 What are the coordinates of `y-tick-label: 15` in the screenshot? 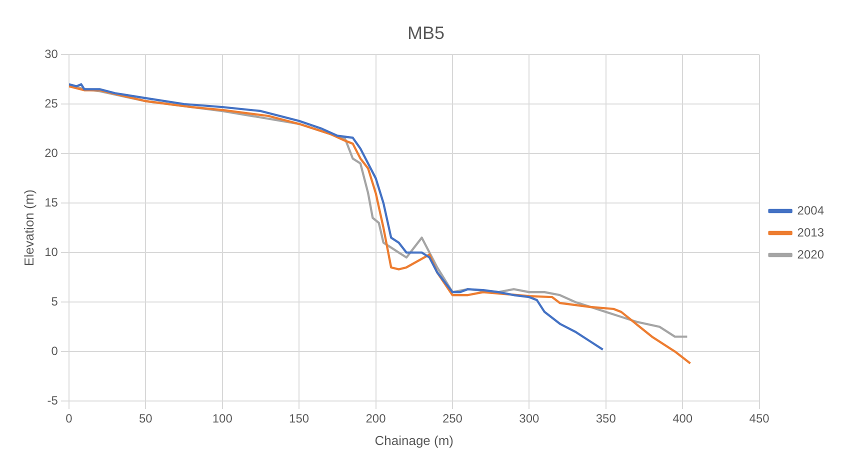 It's located at (51, 202).